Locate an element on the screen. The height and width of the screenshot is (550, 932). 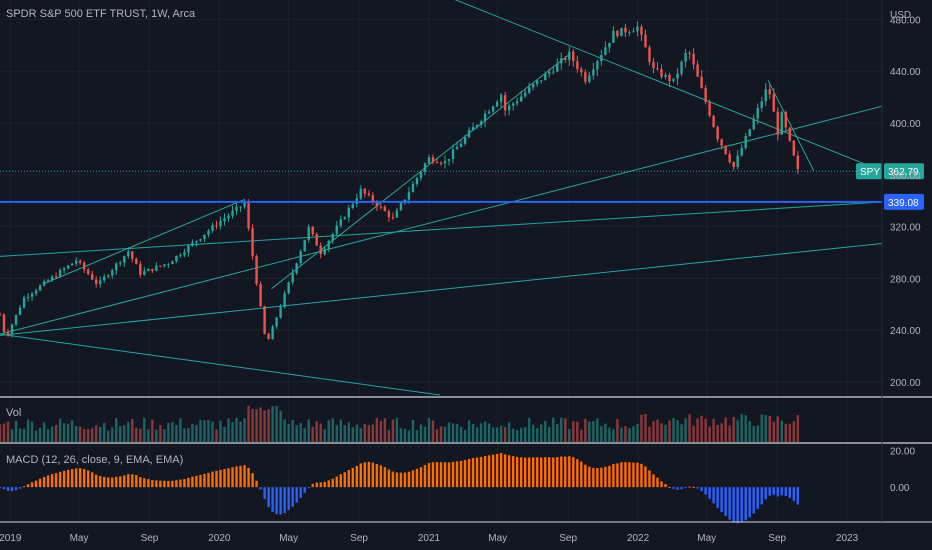
symbol-tag-text: SPY is located at coordinates (870, 172).